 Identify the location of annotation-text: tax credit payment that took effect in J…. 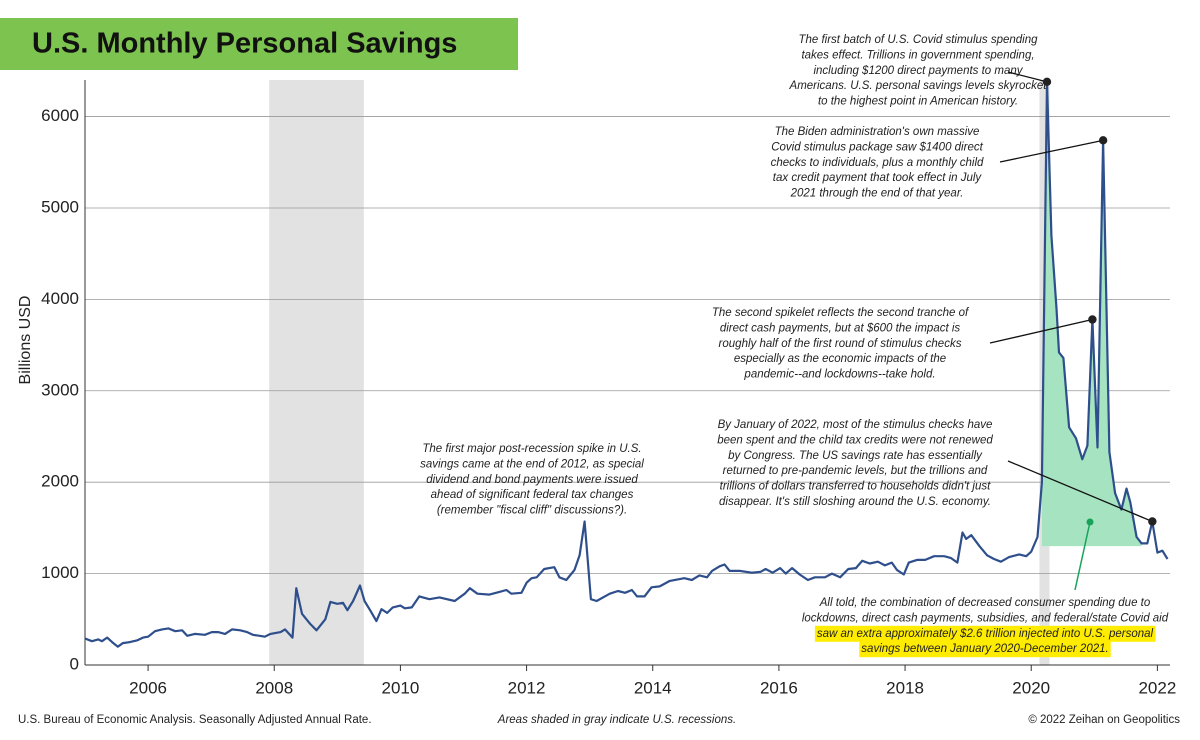
(878, 178).